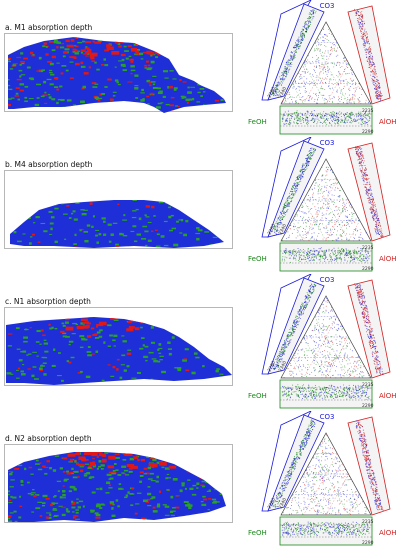 This screenshot has height=555, width=407. I want to click on panel-title: d. N2 absorption depth, so click(48, 438).